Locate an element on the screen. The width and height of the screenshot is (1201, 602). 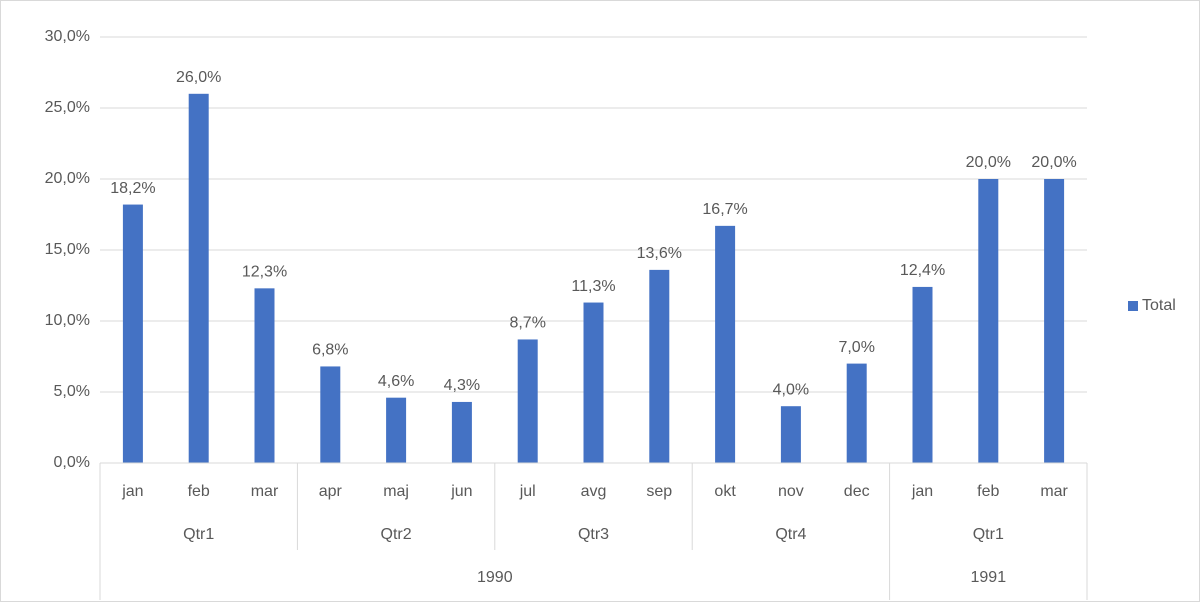
x-tick-label: dec is located at coordinates (857, 491).